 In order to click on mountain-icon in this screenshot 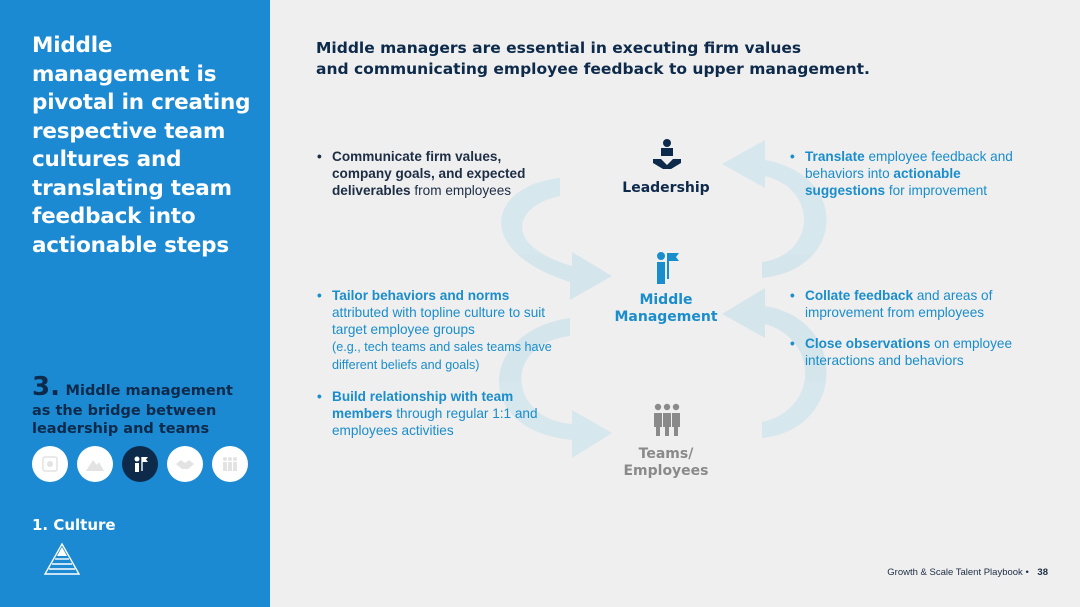, I will do `click(95, 465)`.